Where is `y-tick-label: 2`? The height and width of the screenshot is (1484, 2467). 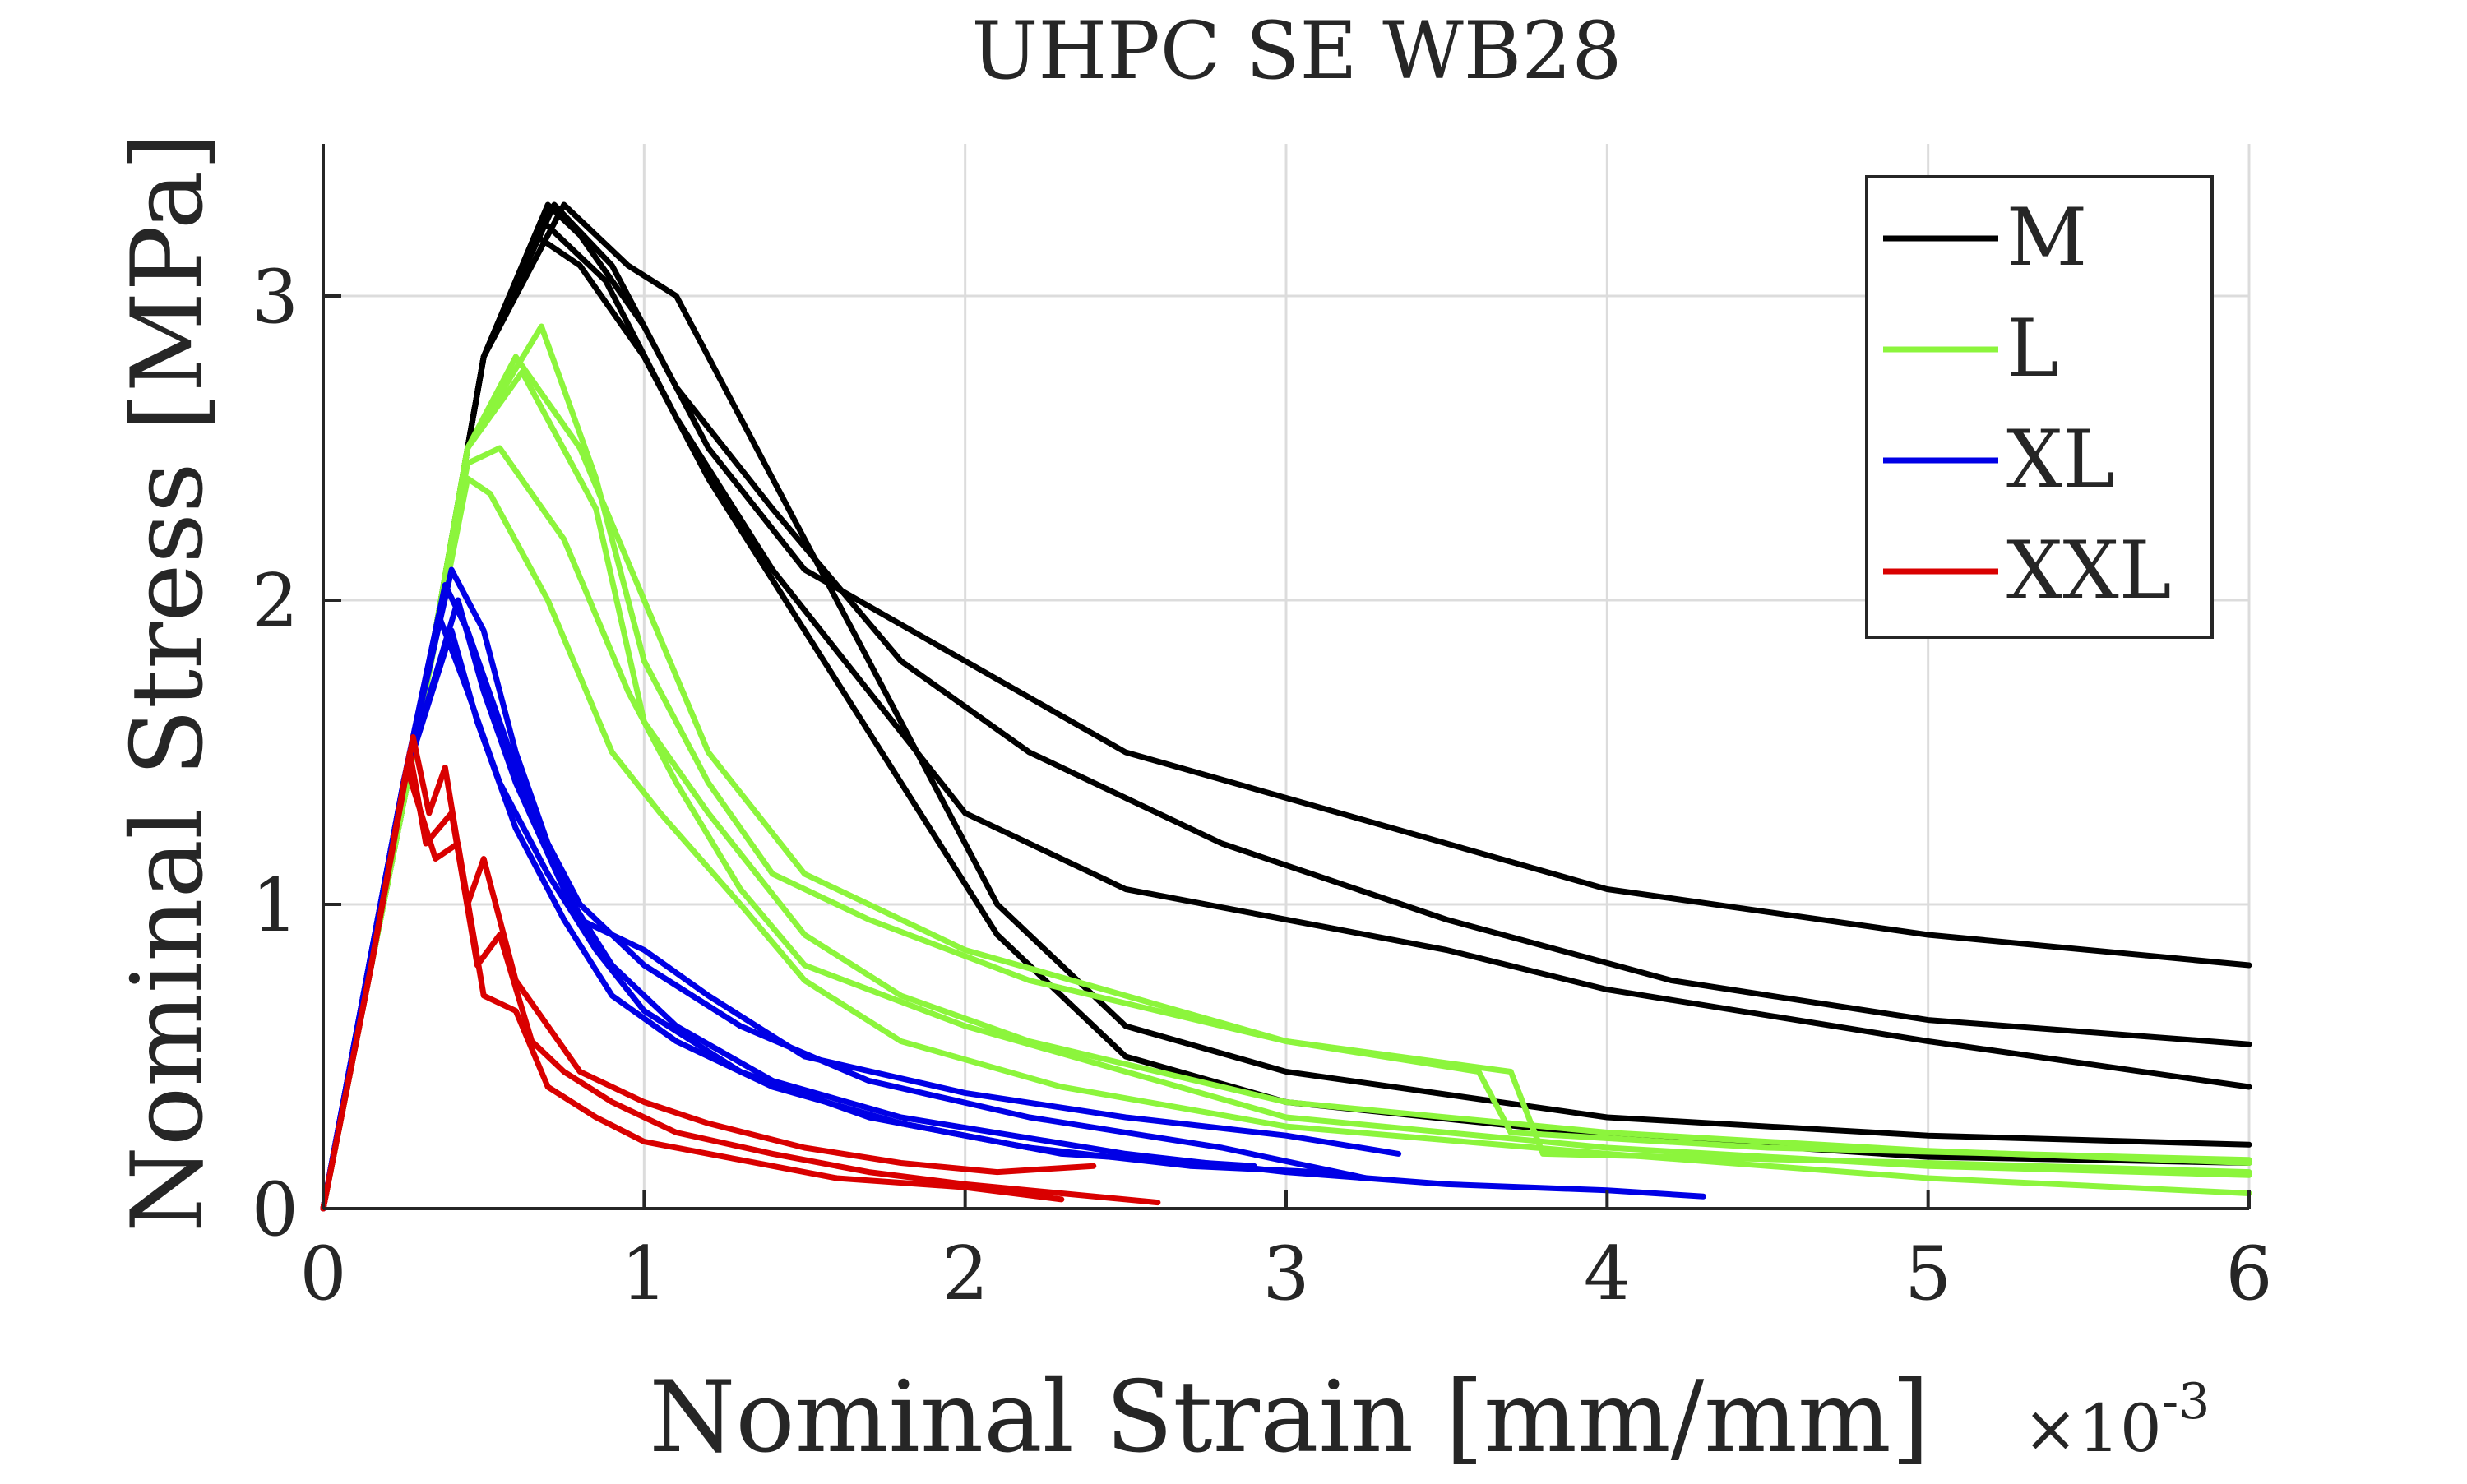 y-tick-label: 2 is located at coordinates (275, 602).